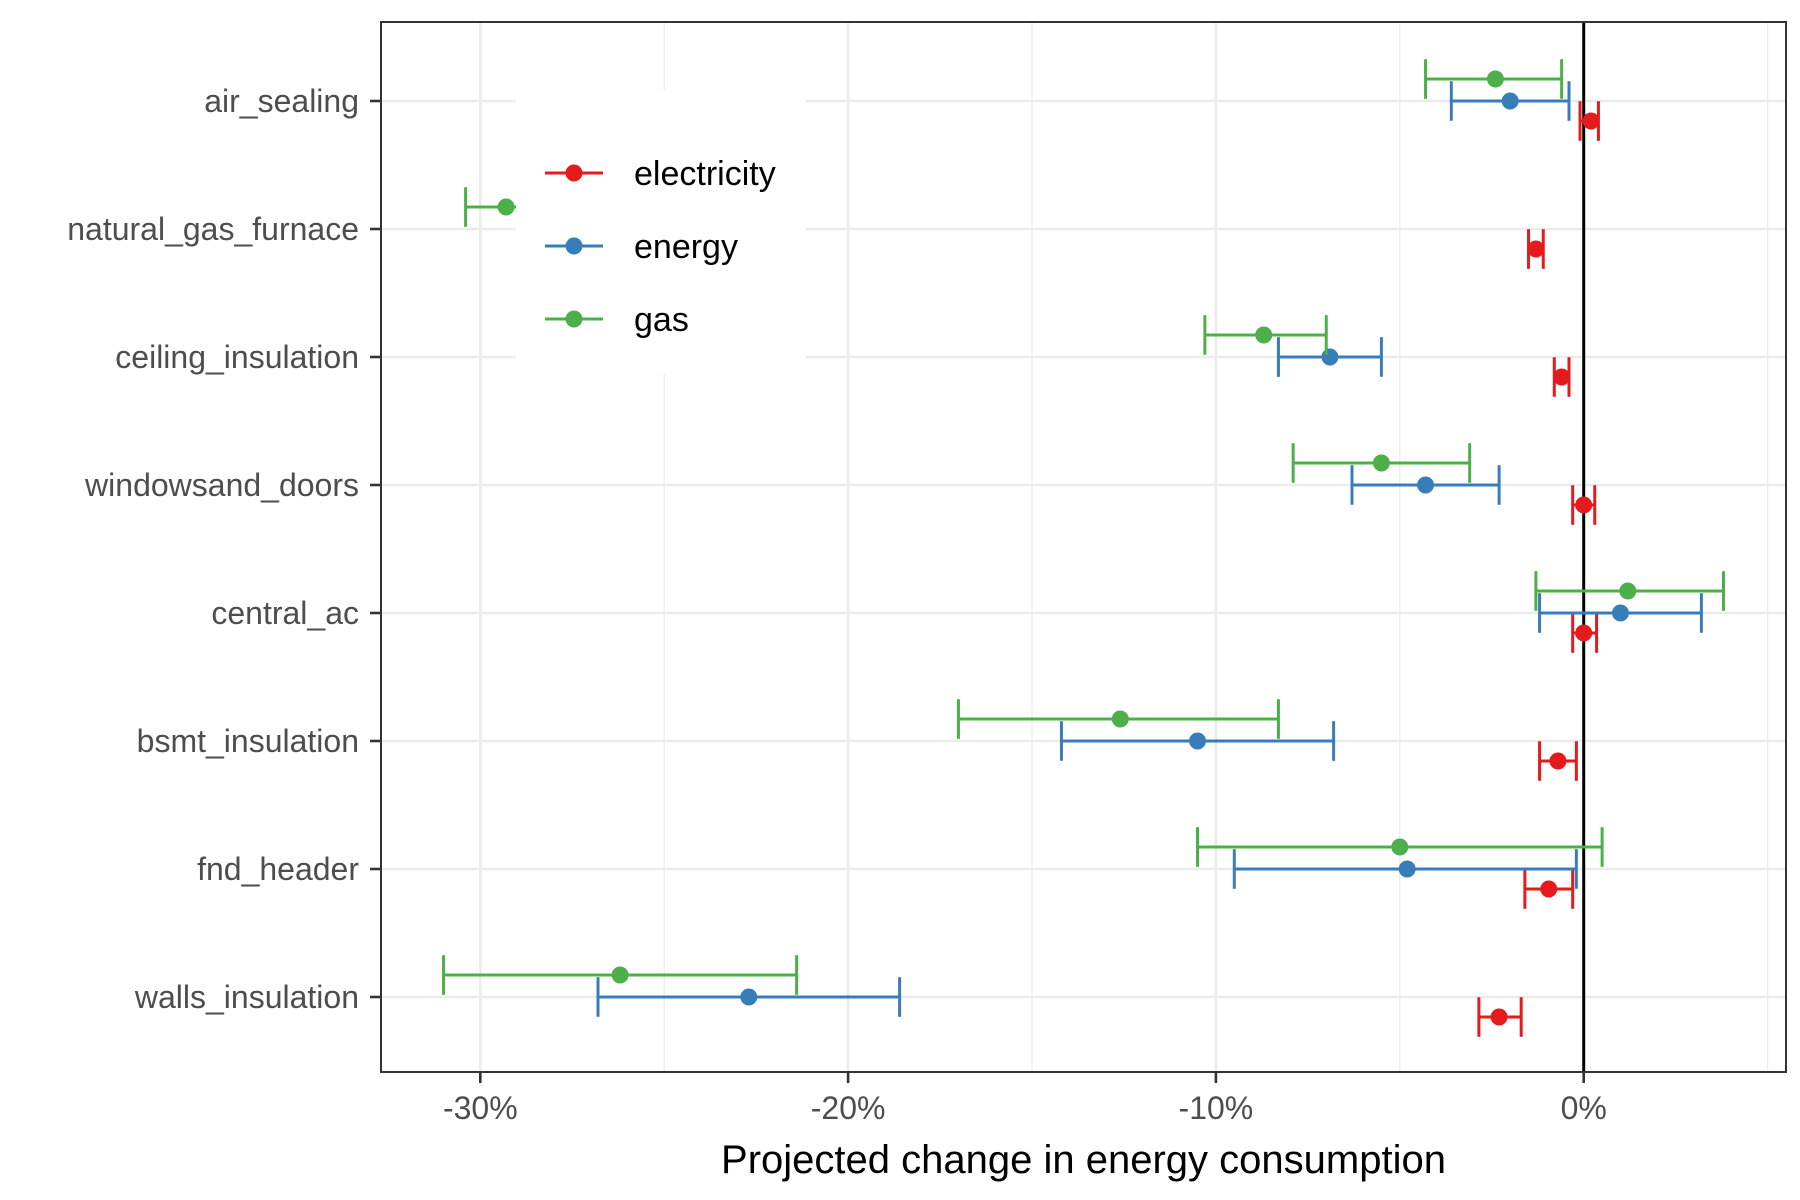  Describe the element at coordinates (1120, 719) in the screenshot. I see `point-gas-bsmt_insulation` at that location.